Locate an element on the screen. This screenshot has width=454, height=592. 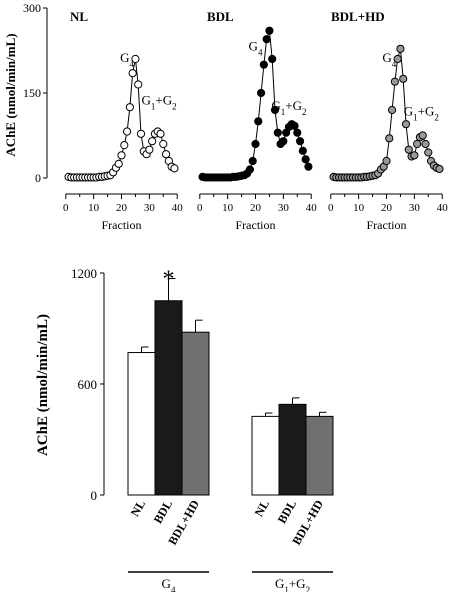
y-tick-label: 1200 is located at coordinates (84, 273).